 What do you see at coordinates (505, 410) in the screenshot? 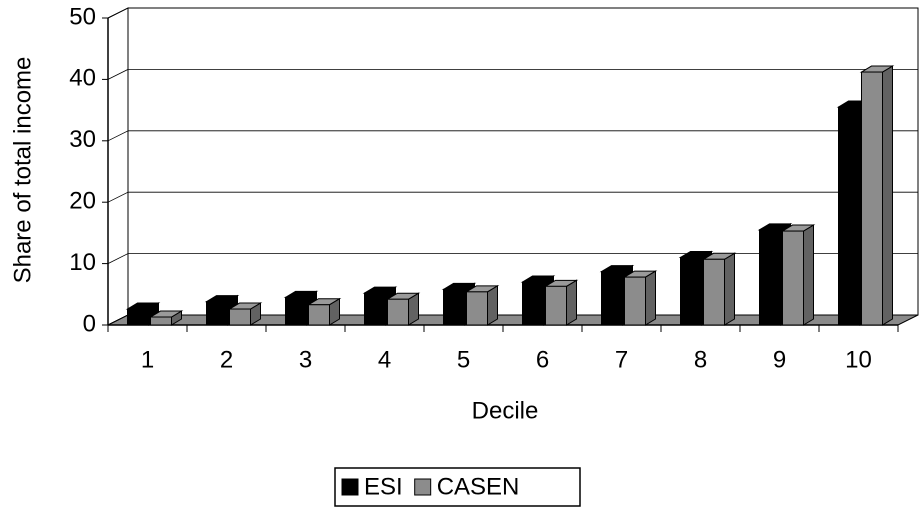
I see `x-axis-title: Decile` at bounding box center [505, 410].